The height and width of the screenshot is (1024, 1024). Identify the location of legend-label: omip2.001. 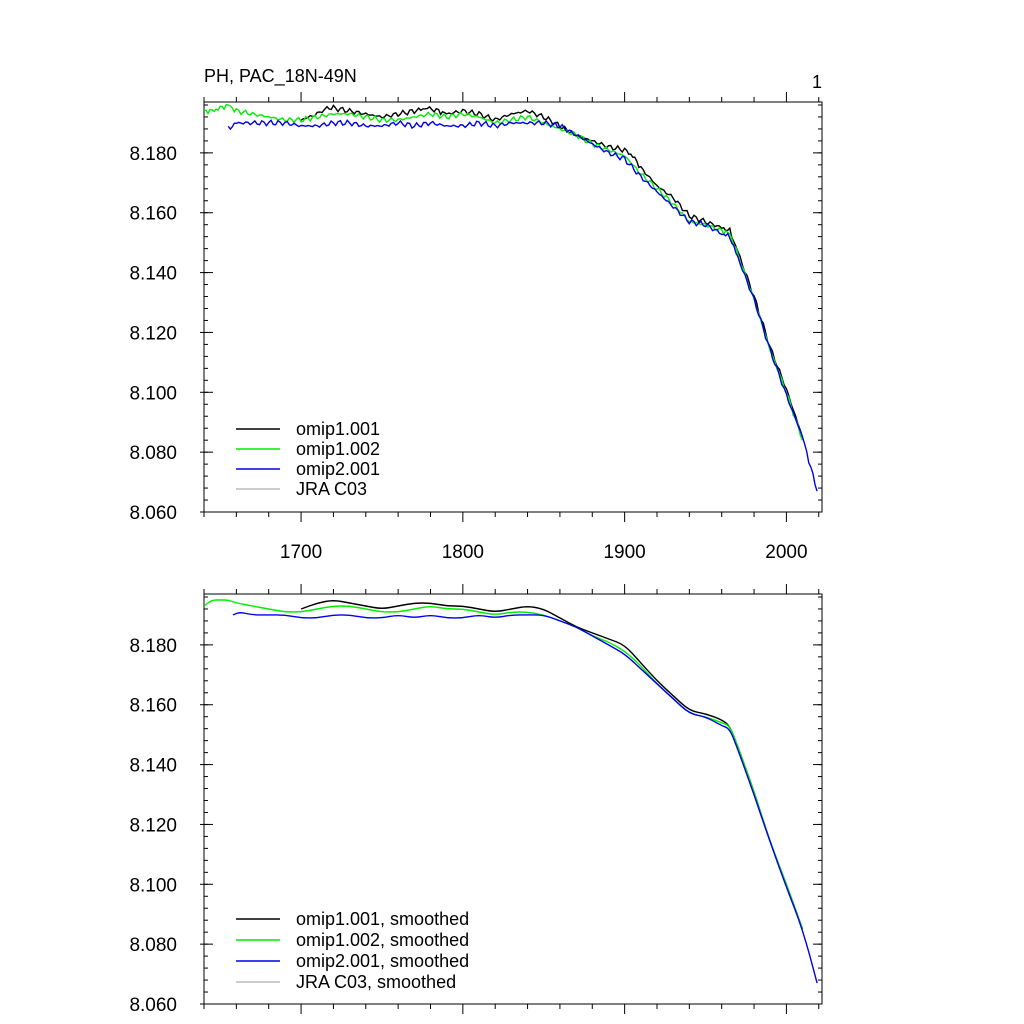
(338, 469).